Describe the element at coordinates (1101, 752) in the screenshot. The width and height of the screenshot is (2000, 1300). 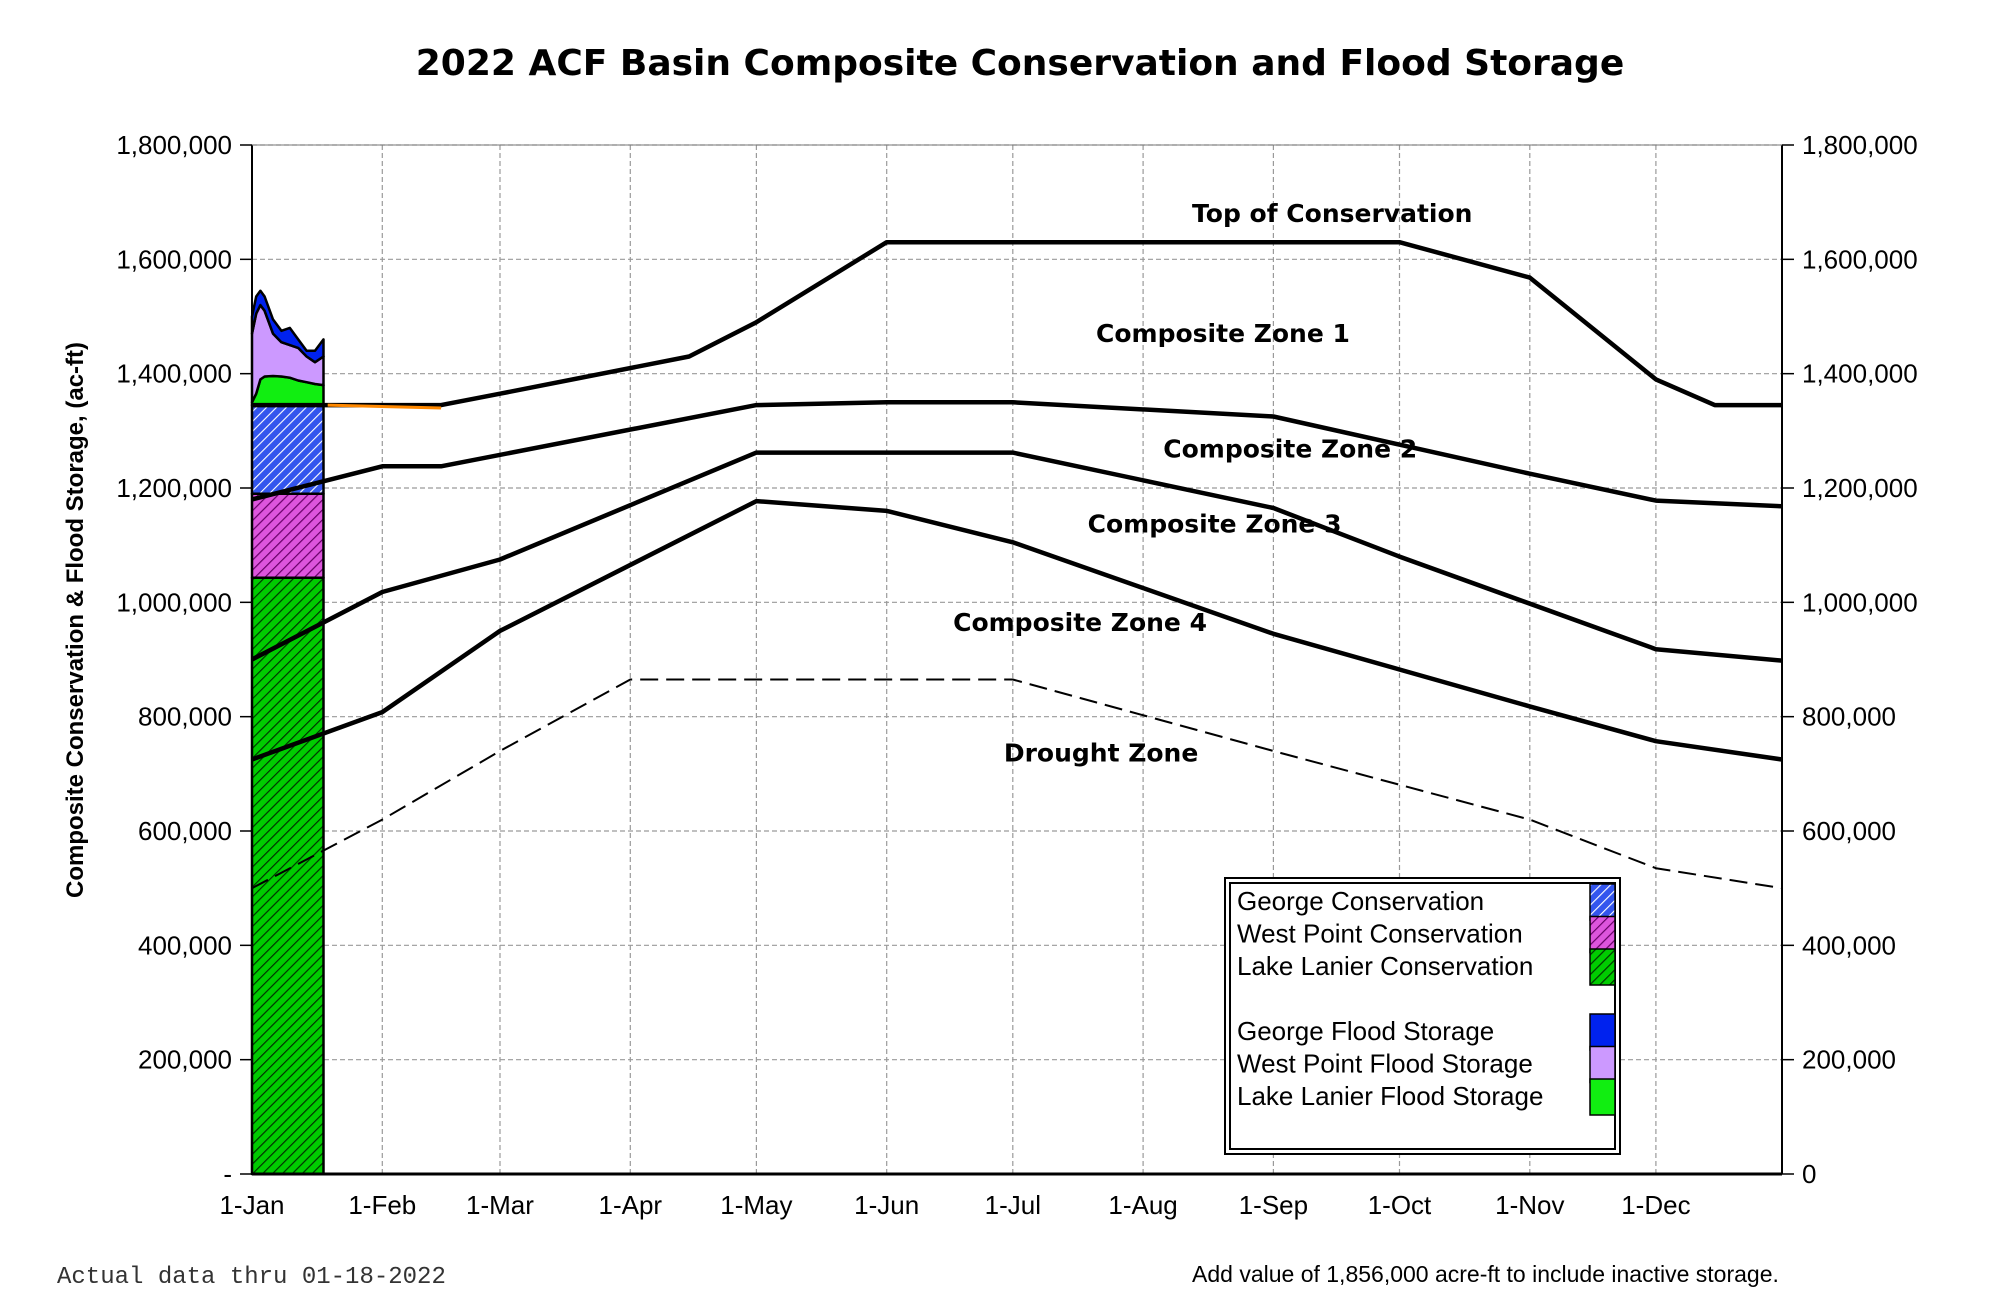
I see `drought-zone-label: Drought Zone` at that location.